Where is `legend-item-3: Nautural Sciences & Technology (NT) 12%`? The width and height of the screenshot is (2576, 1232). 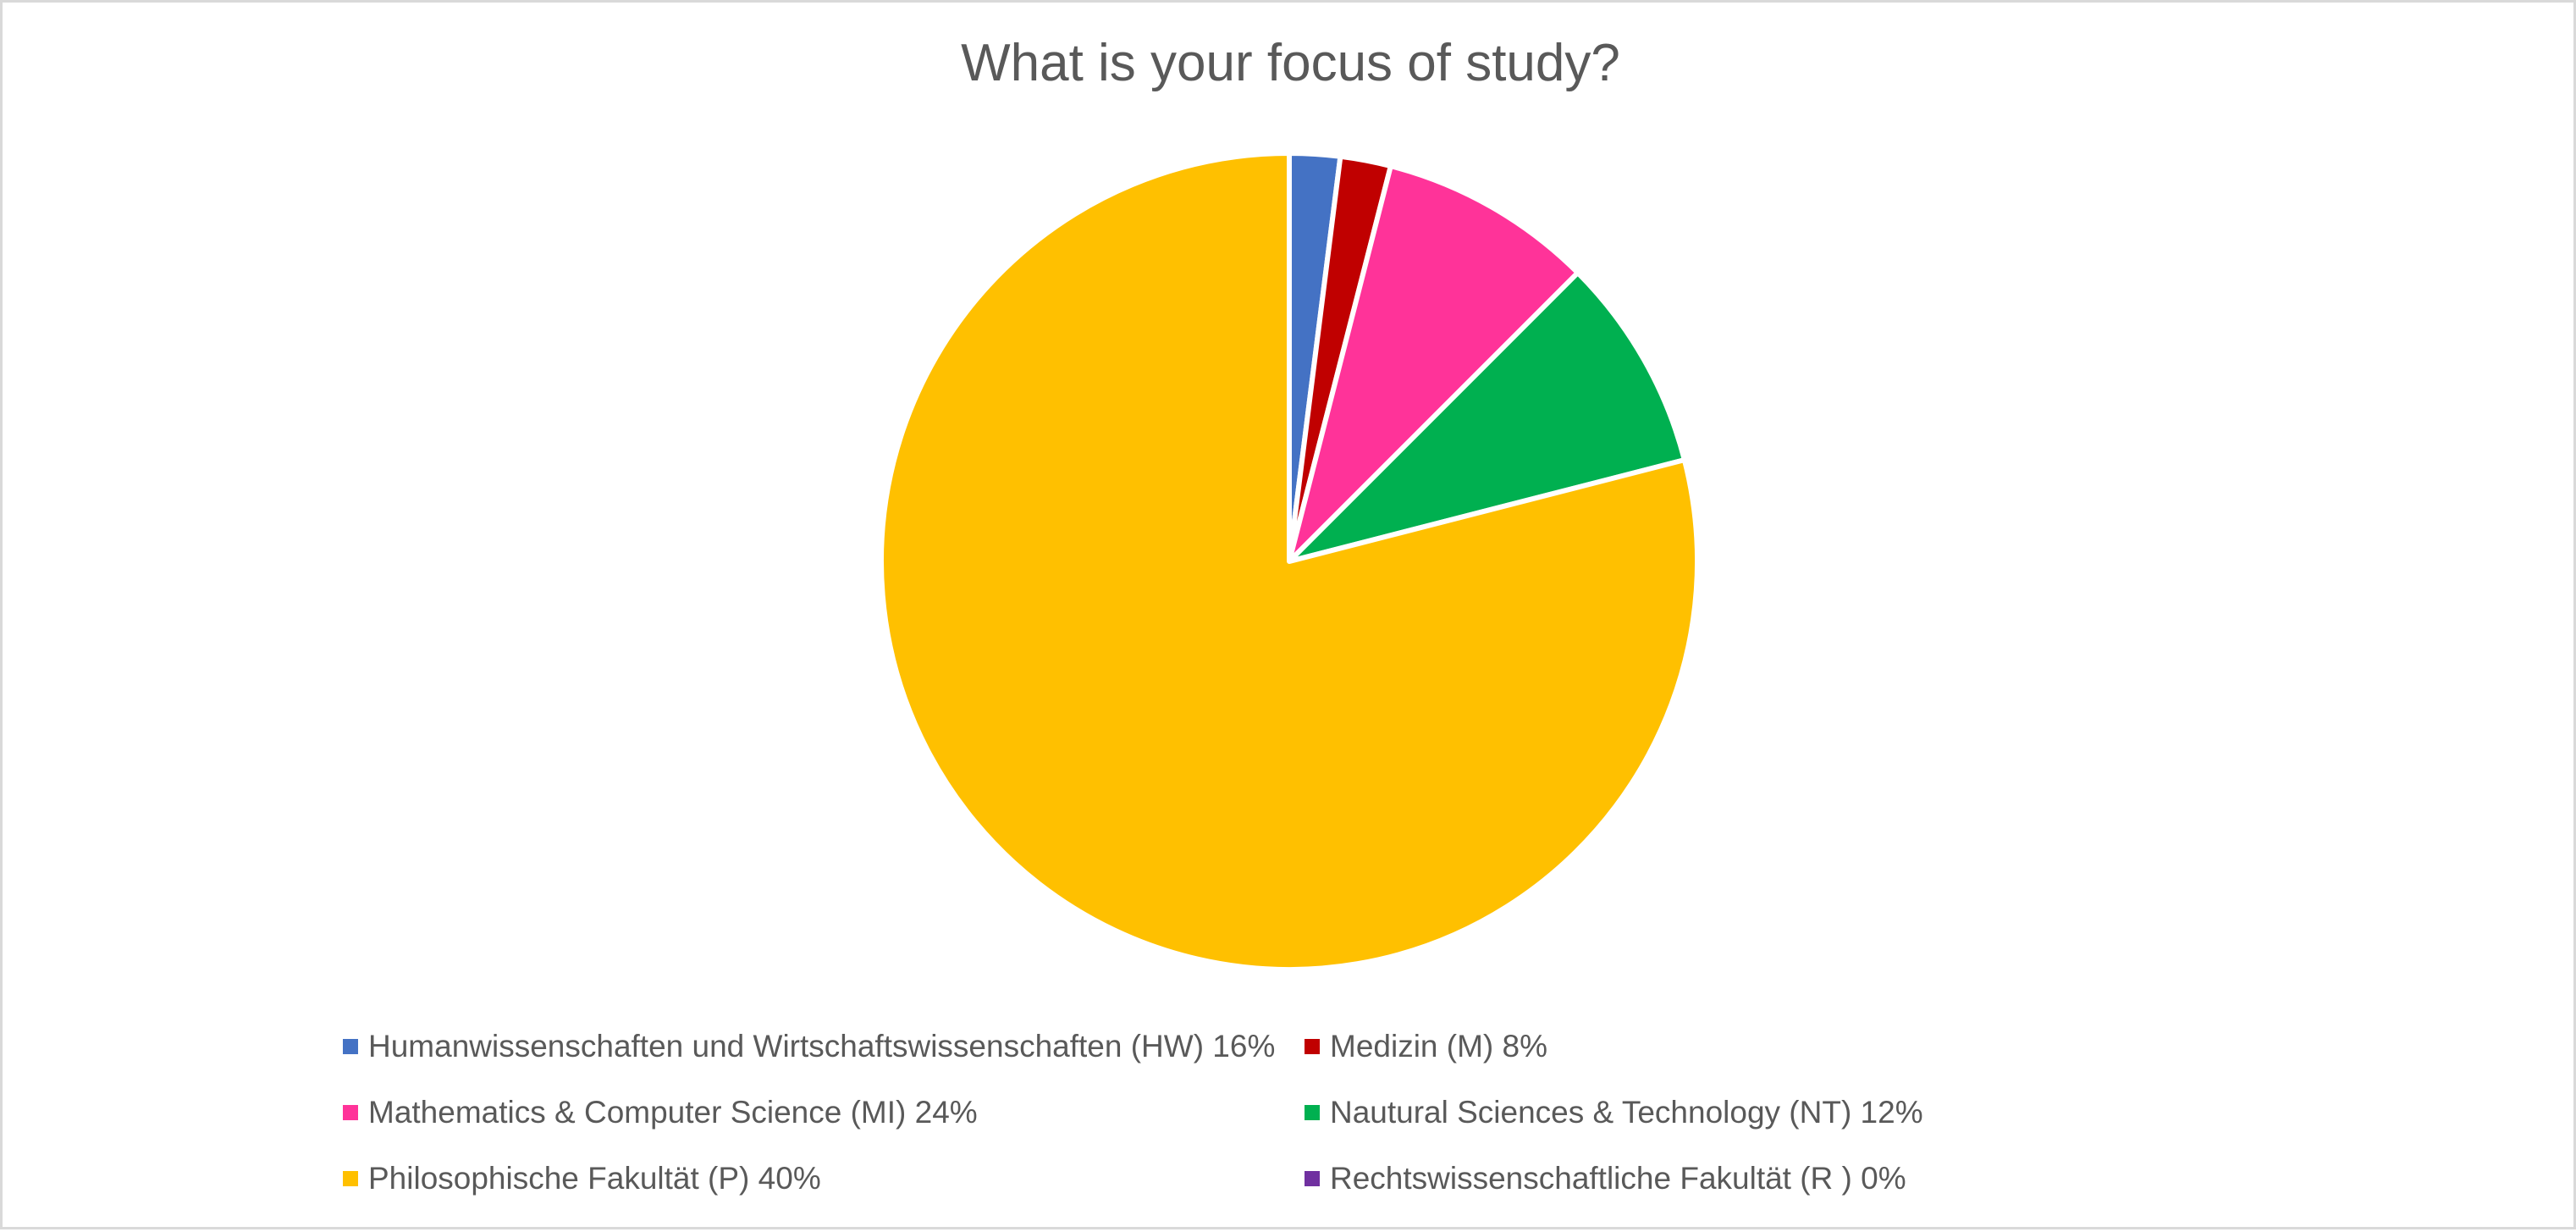 legend-item-3: Nautural Sciences & Technology (NT) 12% is located at coordinates (1614, 1112).